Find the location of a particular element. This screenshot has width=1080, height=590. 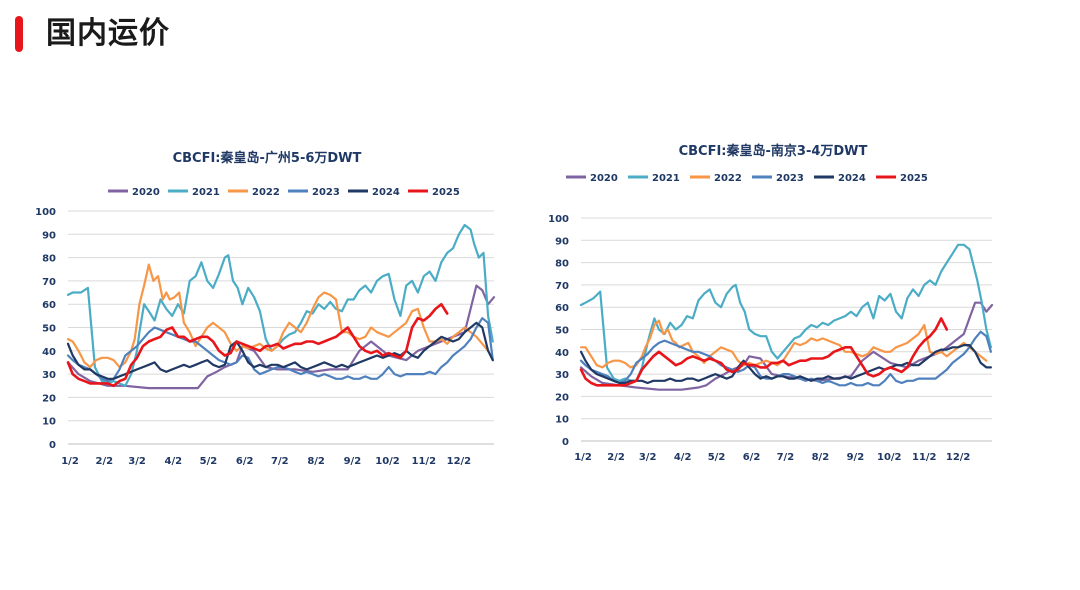

gridlines is located at coordinates (786, 329).